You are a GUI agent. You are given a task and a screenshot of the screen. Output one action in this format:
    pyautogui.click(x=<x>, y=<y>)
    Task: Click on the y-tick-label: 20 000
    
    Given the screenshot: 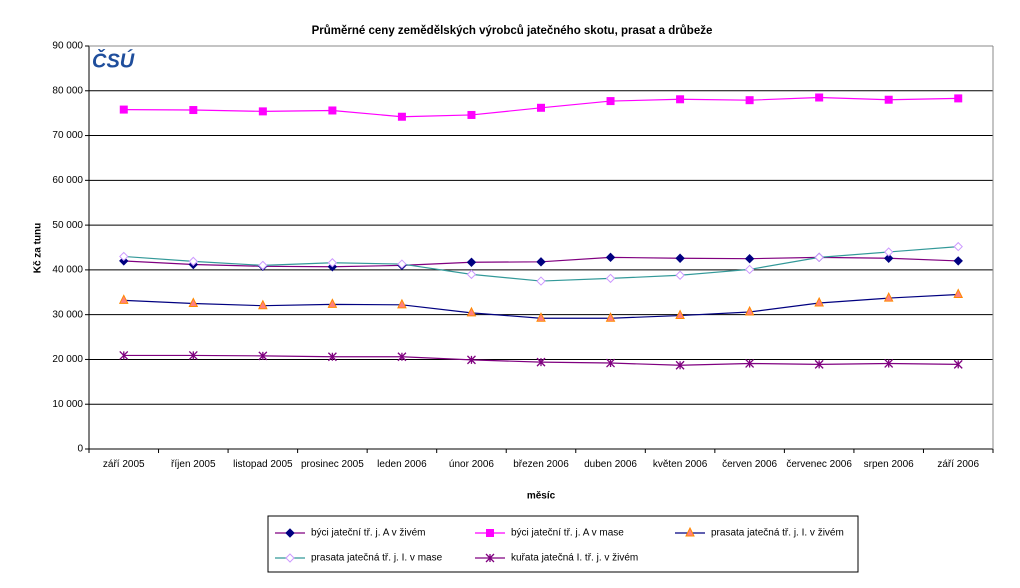 What is the action you would take?
    pyautogui.click(x=67, y=359)
    